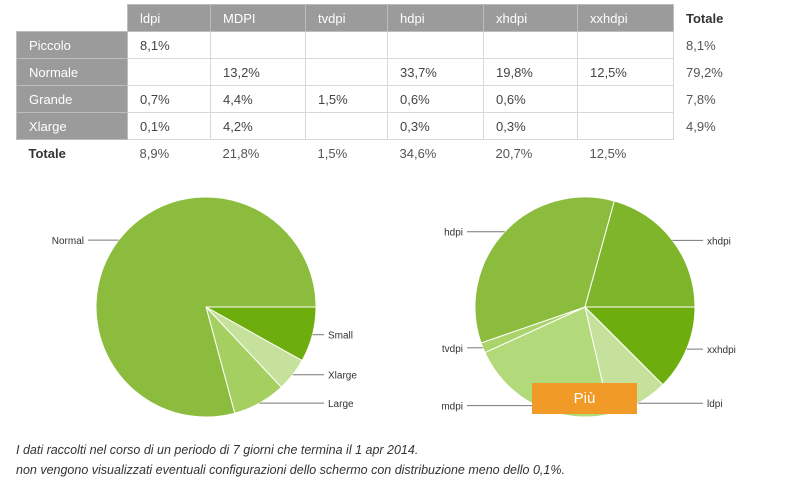 The width and height of the screenshot is (795, 488). Describe the element at coordinates (258, 126) in the screenshot. I see `table-cell: 4,2%` at that location.